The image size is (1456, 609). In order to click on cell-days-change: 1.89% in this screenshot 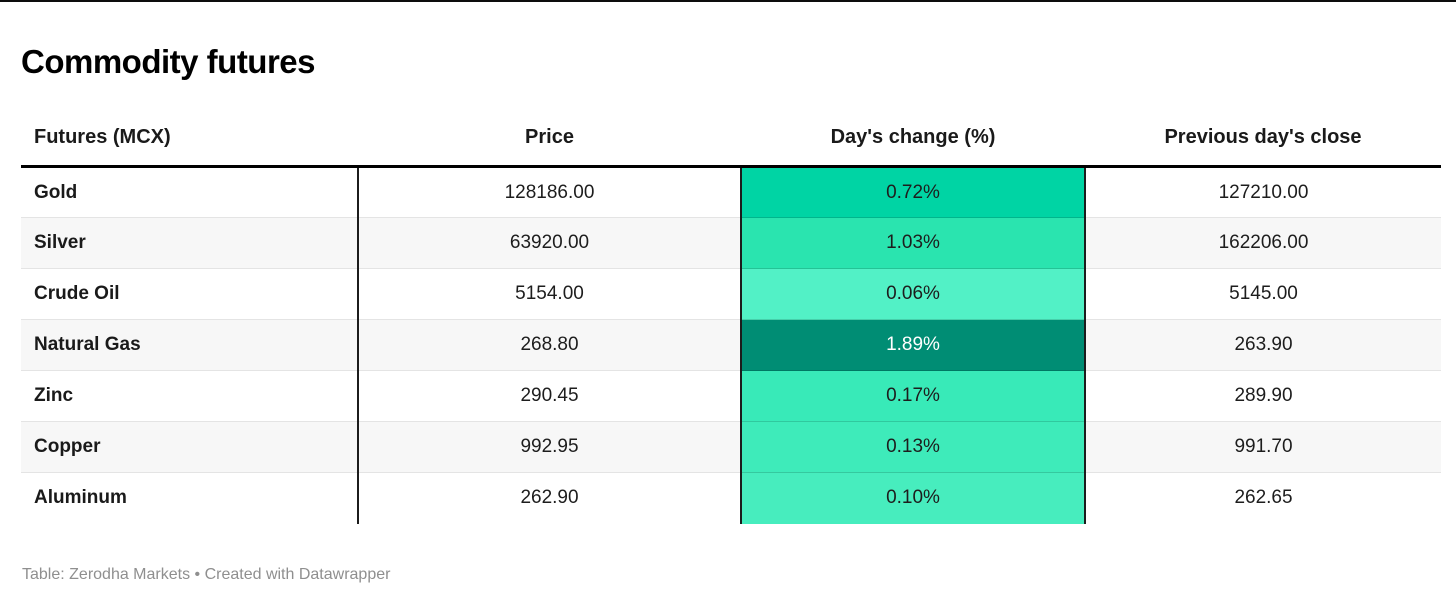, I will do `click(912, 345)`.